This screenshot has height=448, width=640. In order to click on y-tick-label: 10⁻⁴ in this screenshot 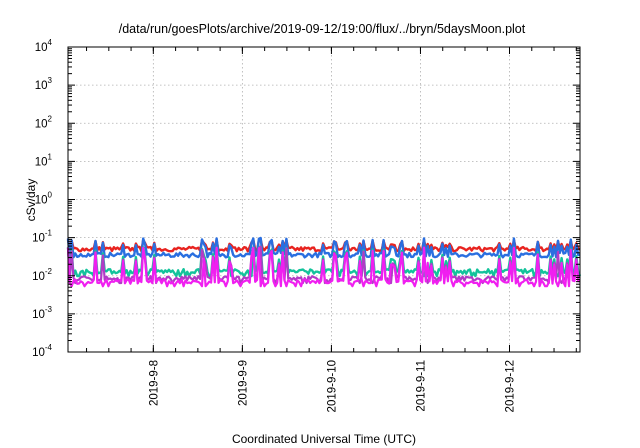, I will do `click(42, 351)`.